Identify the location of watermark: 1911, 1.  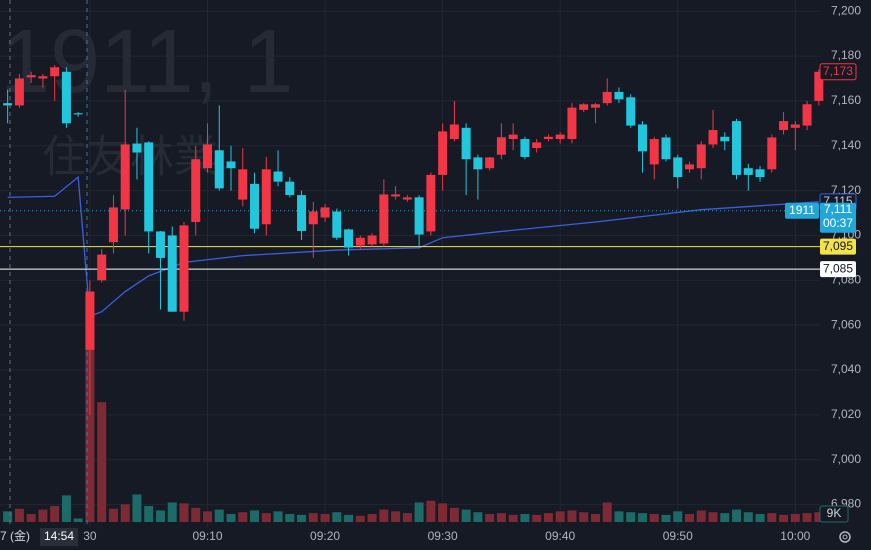
(147, 62).